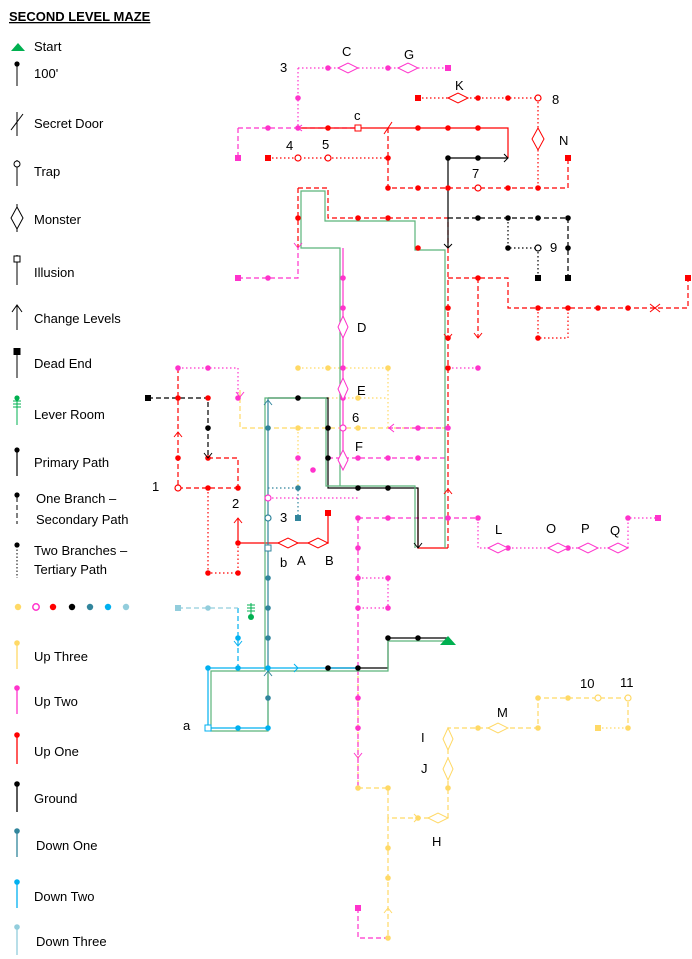 This screenshot has width=692, height=959. Describe the element at coordinates (288, 543) in the screenshot. I see `monster-A` at that location.